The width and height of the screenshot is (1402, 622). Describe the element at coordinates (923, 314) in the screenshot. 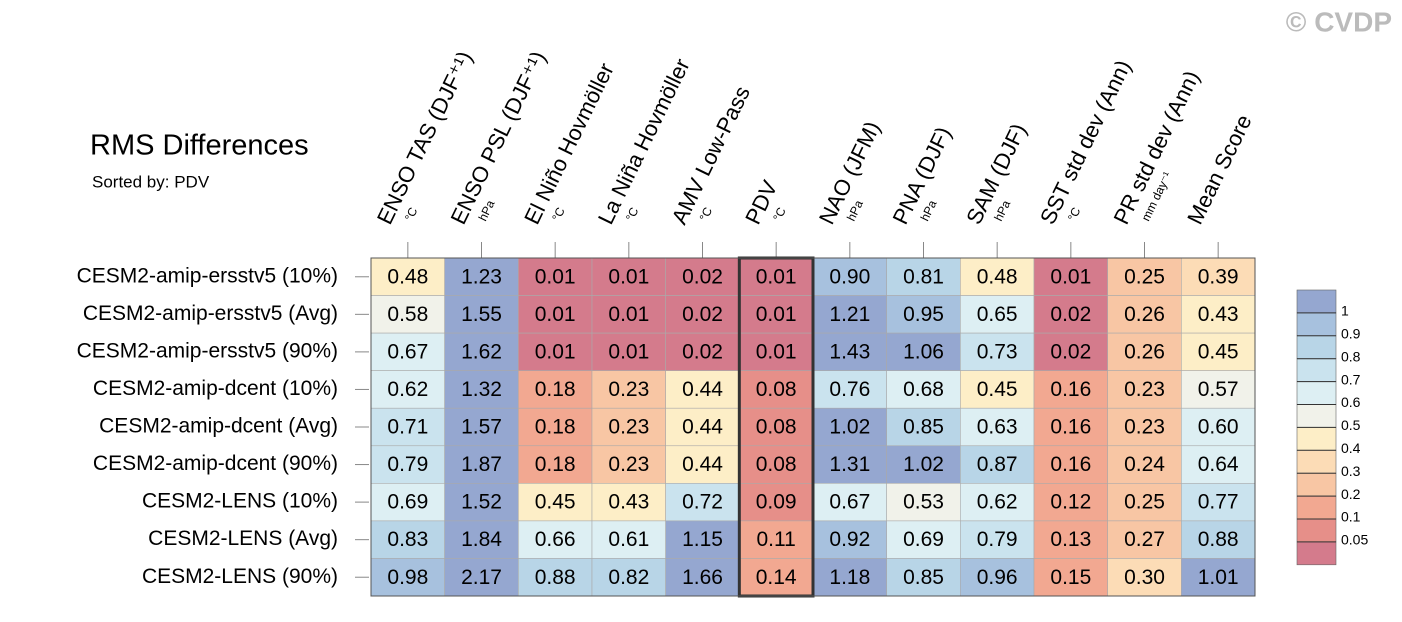

I see `cell-label: 0.95` at that location.